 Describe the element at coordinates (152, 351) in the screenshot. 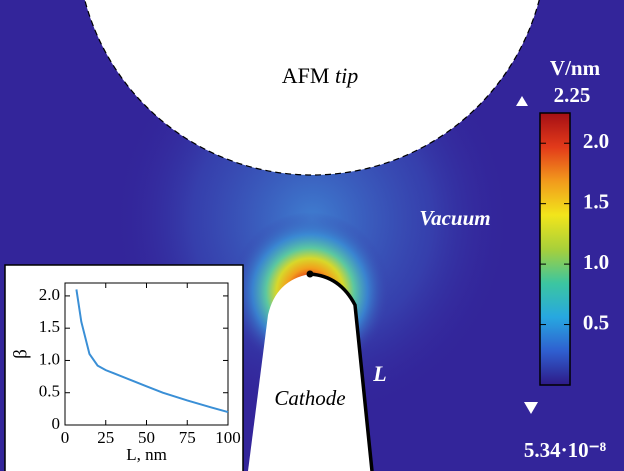

I see `line` at that location.